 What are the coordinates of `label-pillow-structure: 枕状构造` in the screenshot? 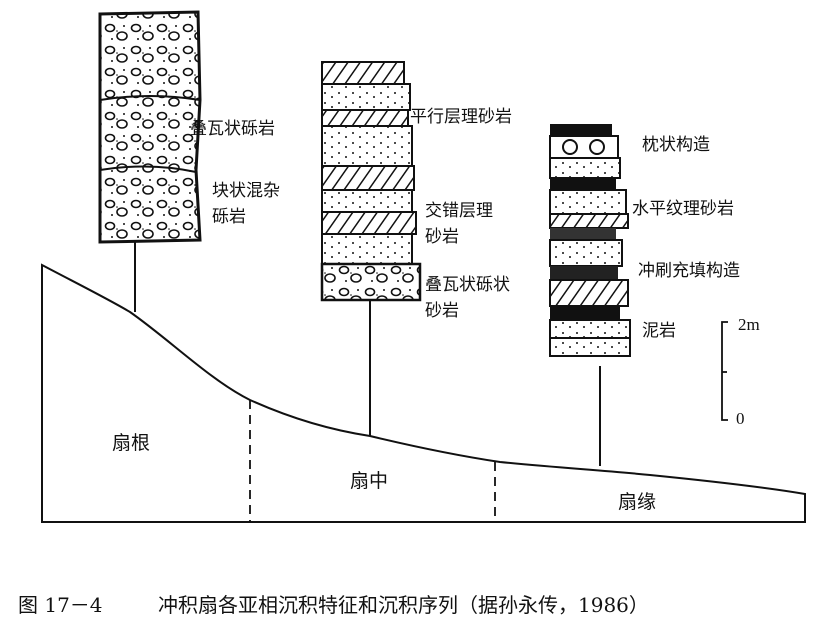 It's located at (676, 145).